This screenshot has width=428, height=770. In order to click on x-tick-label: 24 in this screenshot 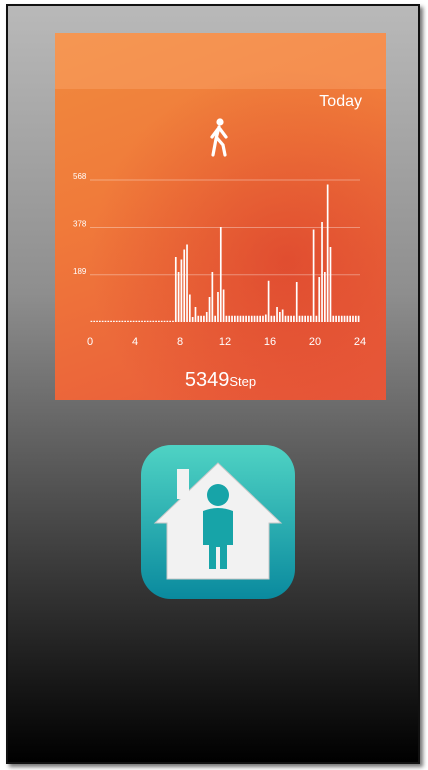, I will do `click(360, 342)`.